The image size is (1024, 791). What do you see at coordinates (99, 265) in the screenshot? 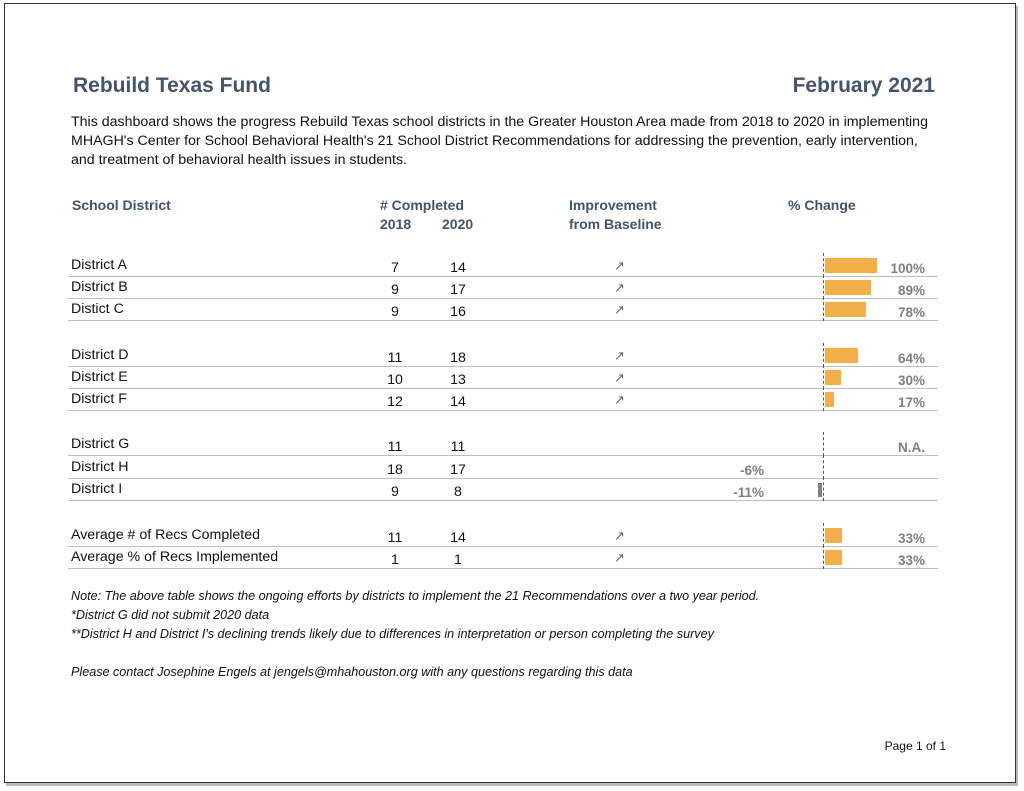
I see `district-name: District A` at bounding box center [99, 265].